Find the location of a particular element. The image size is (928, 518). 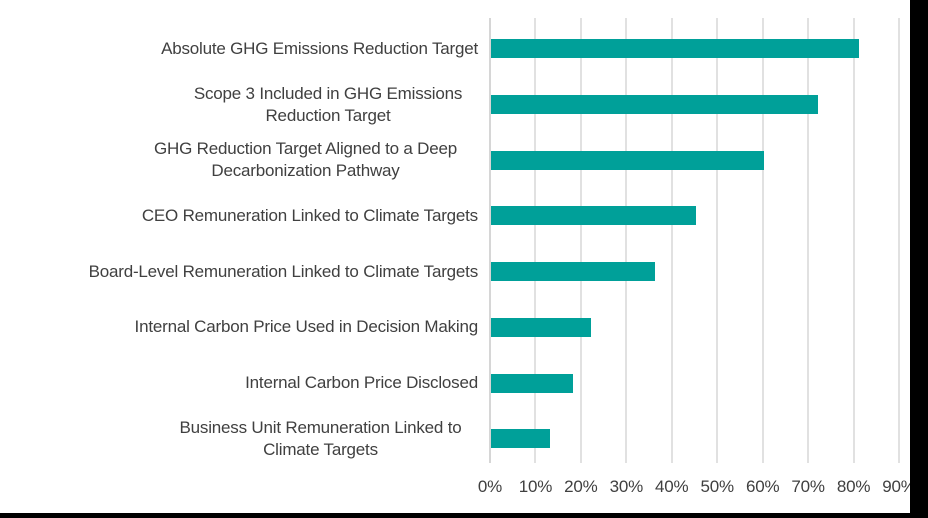

y-axis-line is located at coordinates (490, 240).